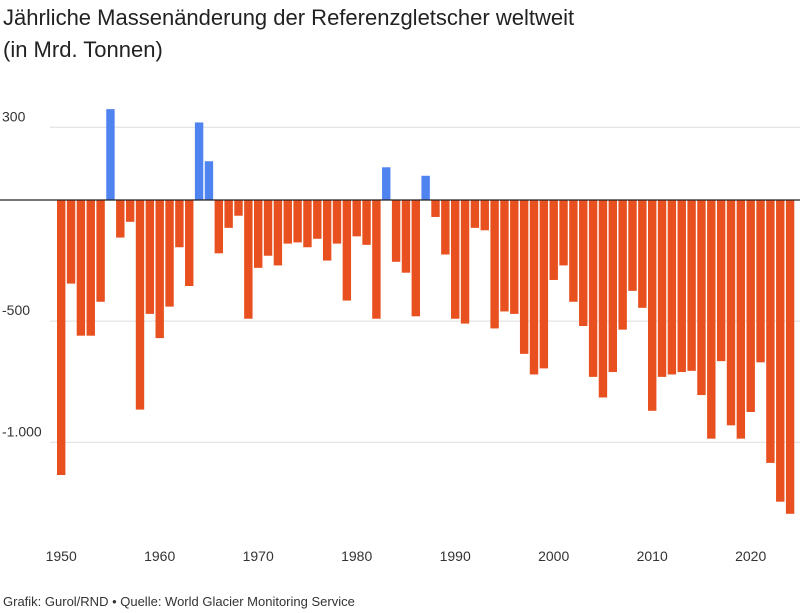 This screenshot has height=613, width=800. I want to click on bar-1967, so click(228, 214).